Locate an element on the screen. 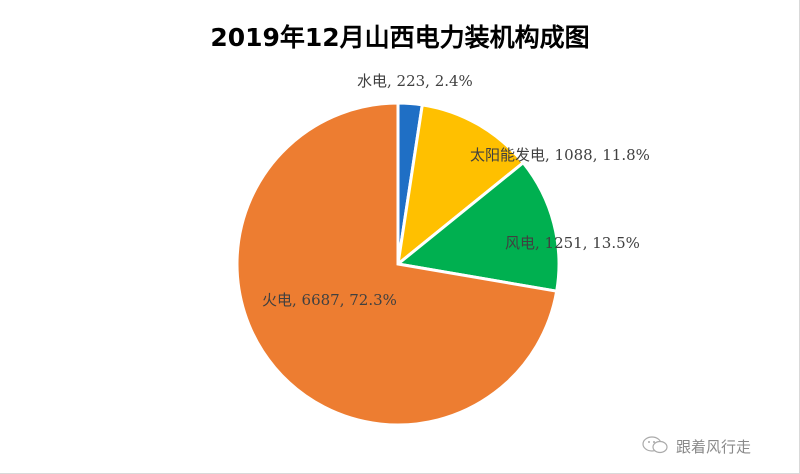  watermark: 跟着风行走 is located at coordinates (695, 446).